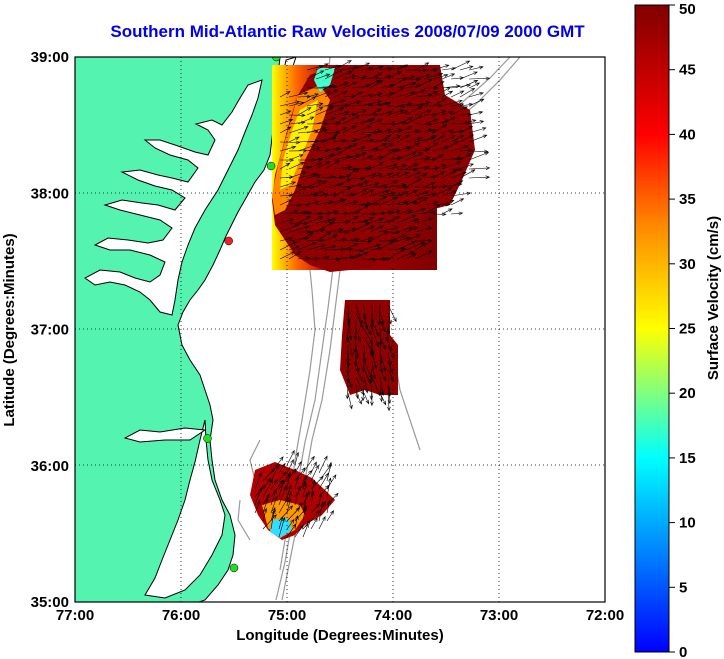 This screenshot has height=659, width=724. Describe the element at coordinates (50, 193) in the screenshot. I see `y-tick-label: 38:00` at that location.